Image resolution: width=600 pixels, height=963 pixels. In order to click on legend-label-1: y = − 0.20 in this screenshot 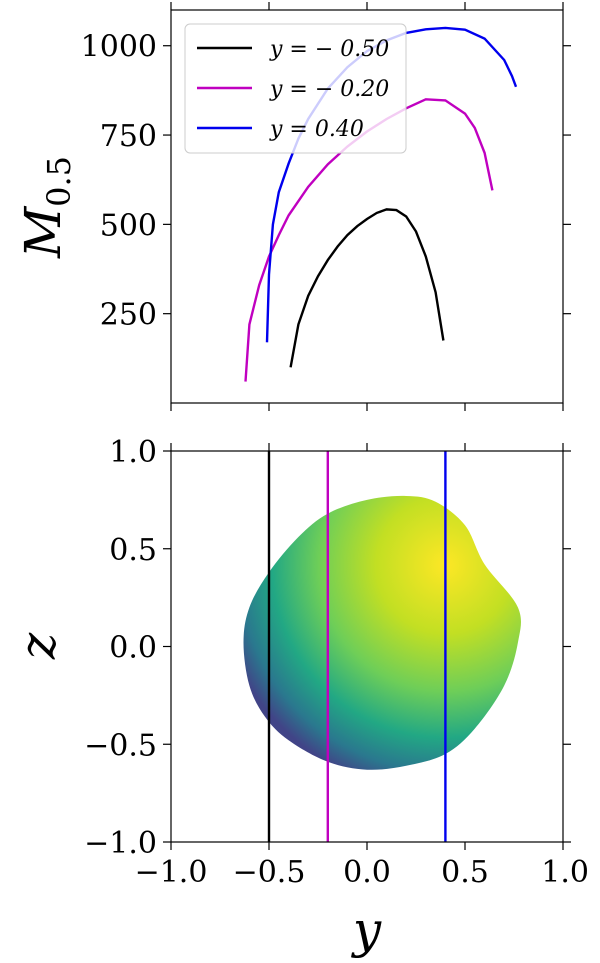, I will do `click(329, 89)`.